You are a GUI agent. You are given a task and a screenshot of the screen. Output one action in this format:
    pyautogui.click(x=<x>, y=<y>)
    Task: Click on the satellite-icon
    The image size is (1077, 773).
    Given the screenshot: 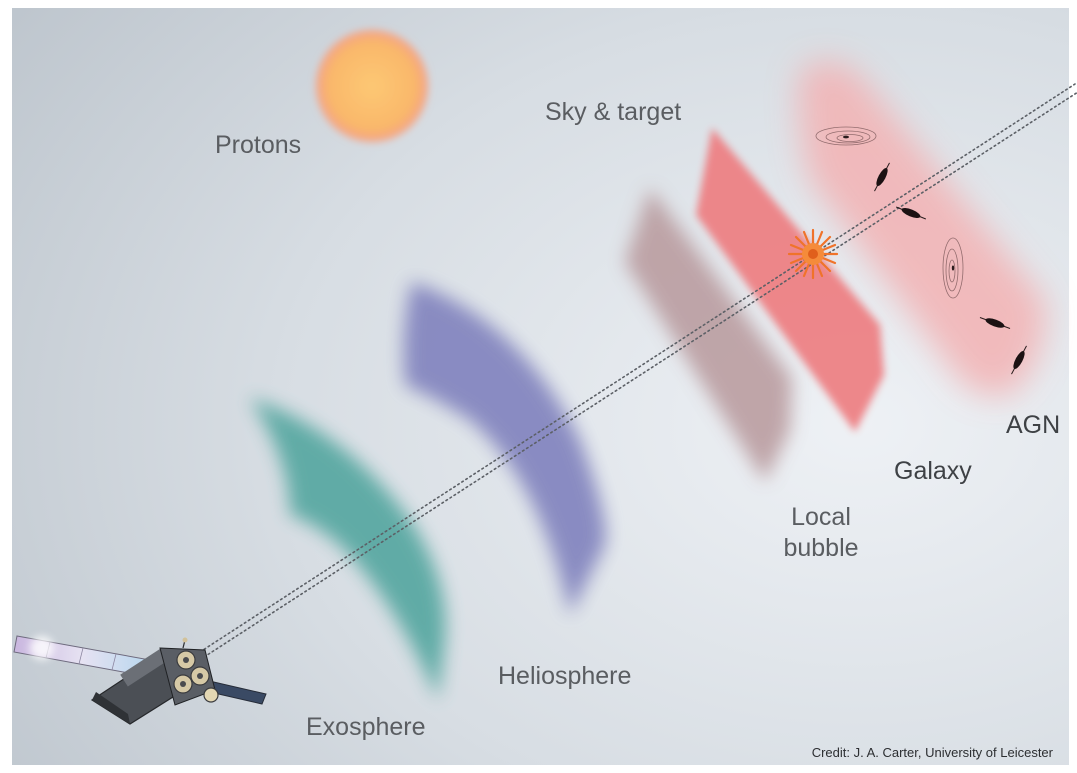 What is the action you would take?
    pyautogui.click(x=140, y=680)
    